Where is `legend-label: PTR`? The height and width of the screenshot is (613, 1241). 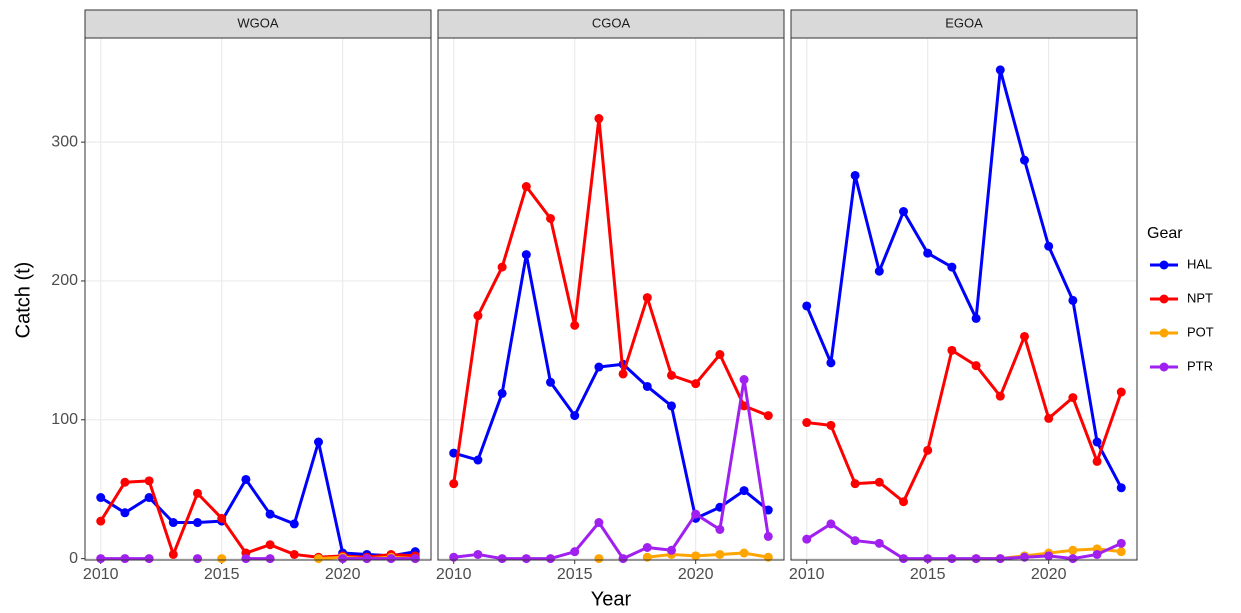 legend-label: PTR is located at coordinates (1200, 365).